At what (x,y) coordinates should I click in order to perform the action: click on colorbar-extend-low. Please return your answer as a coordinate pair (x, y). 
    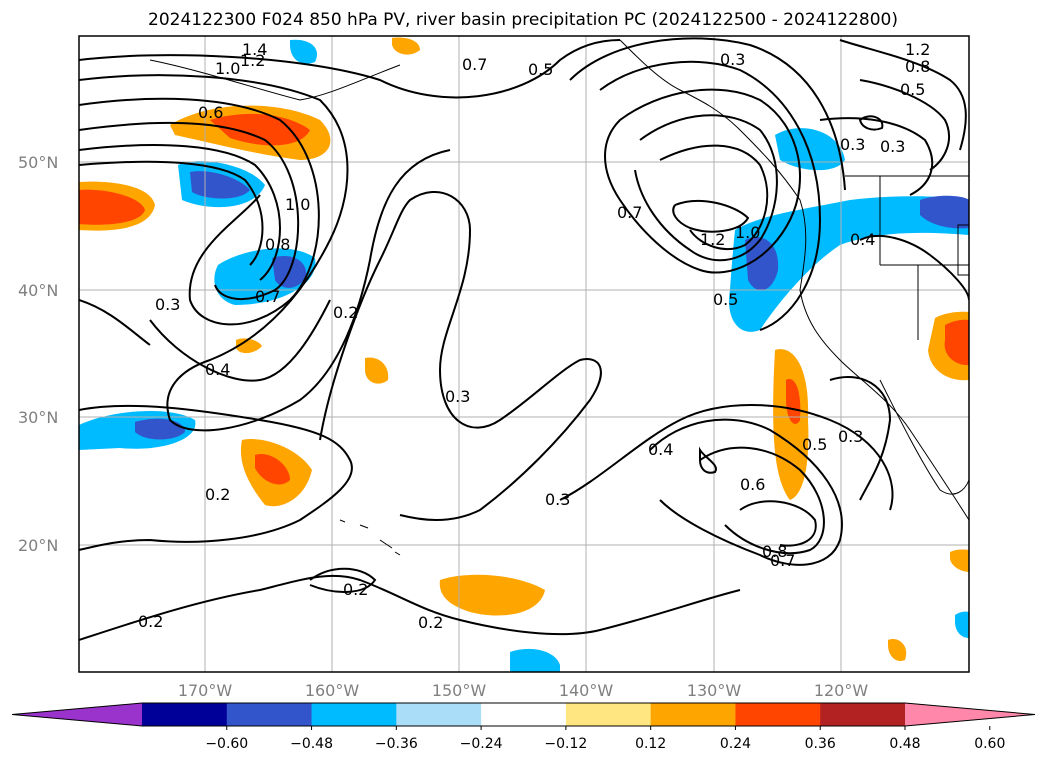
    Looking at the image, I should click on (77, 714).